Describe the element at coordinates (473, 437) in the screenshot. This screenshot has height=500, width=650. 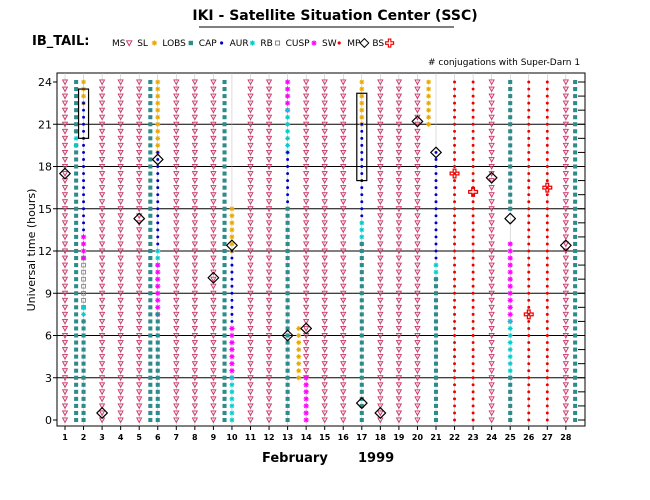
I see `x-tick-label: 23` at that location.